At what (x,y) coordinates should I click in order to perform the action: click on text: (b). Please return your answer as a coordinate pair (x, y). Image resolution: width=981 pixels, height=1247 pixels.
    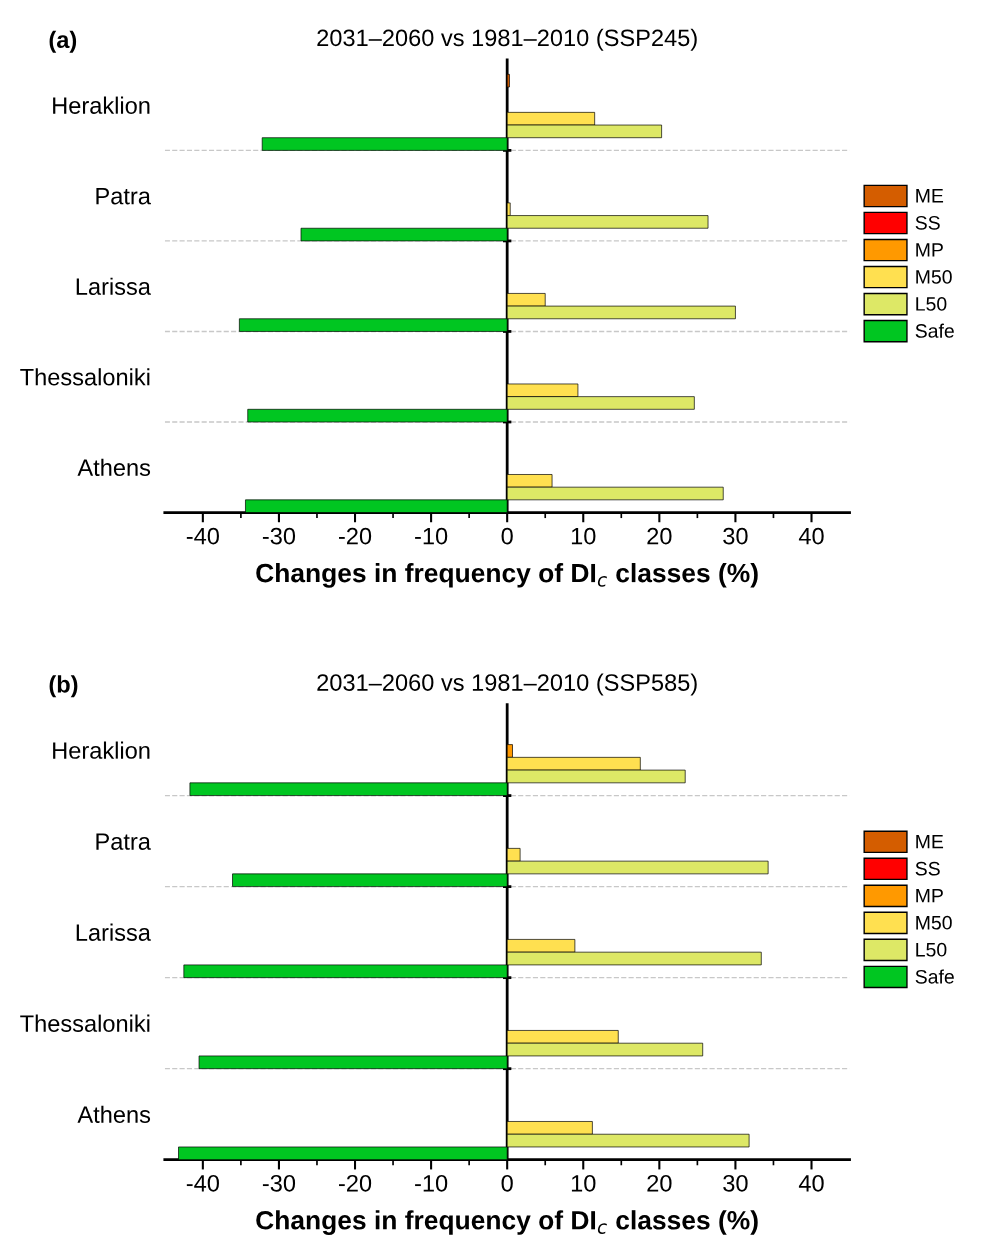
    Looking at the image, I should click on (63, 686).